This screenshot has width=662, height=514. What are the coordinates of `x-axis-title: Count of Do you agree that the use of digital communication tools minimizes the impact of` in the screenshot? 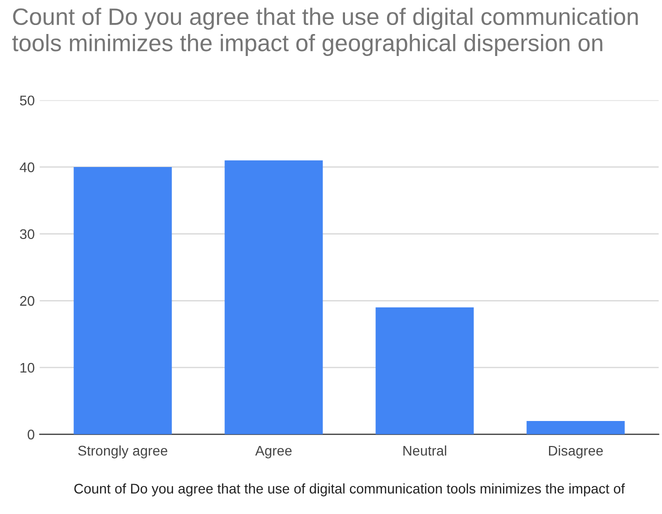 It's located at (349, 489).